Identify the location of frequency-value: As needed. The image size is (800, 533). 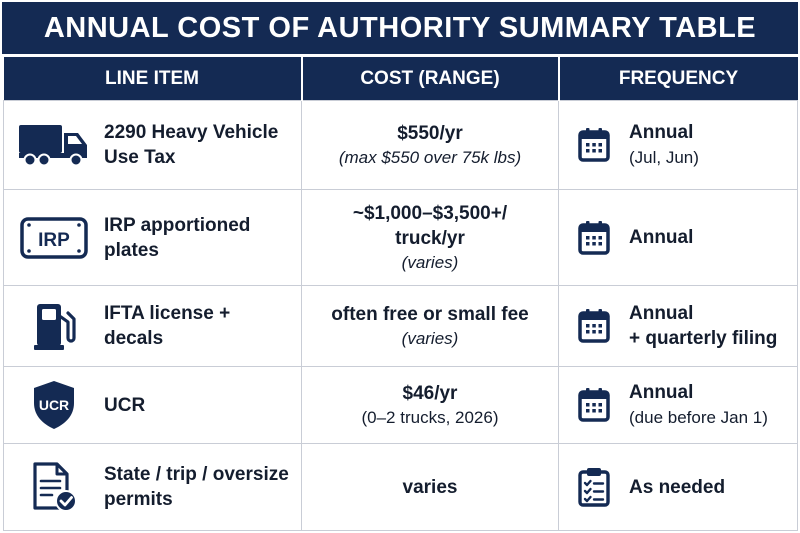
(677, 487).